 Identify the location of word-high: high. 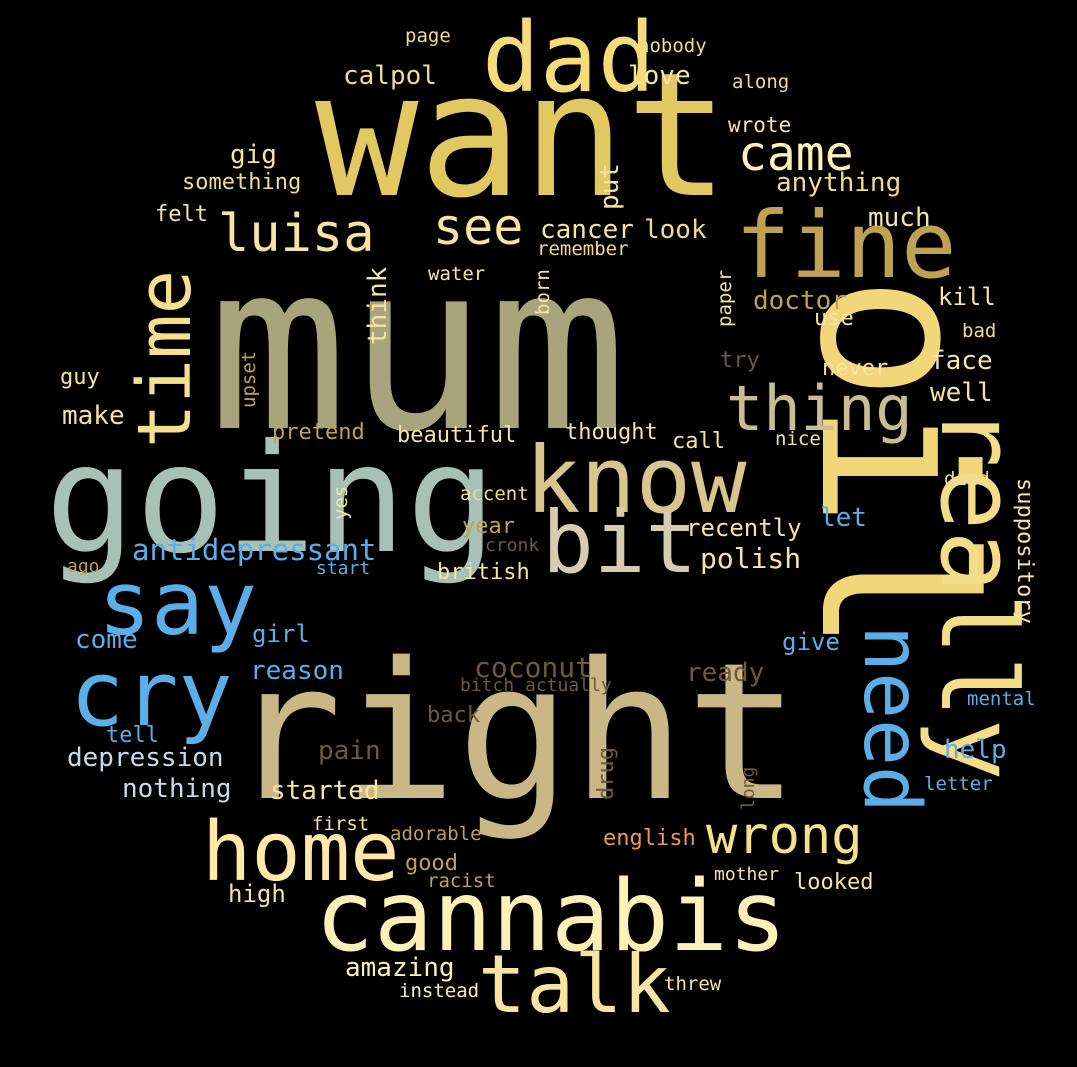
(257, 894).